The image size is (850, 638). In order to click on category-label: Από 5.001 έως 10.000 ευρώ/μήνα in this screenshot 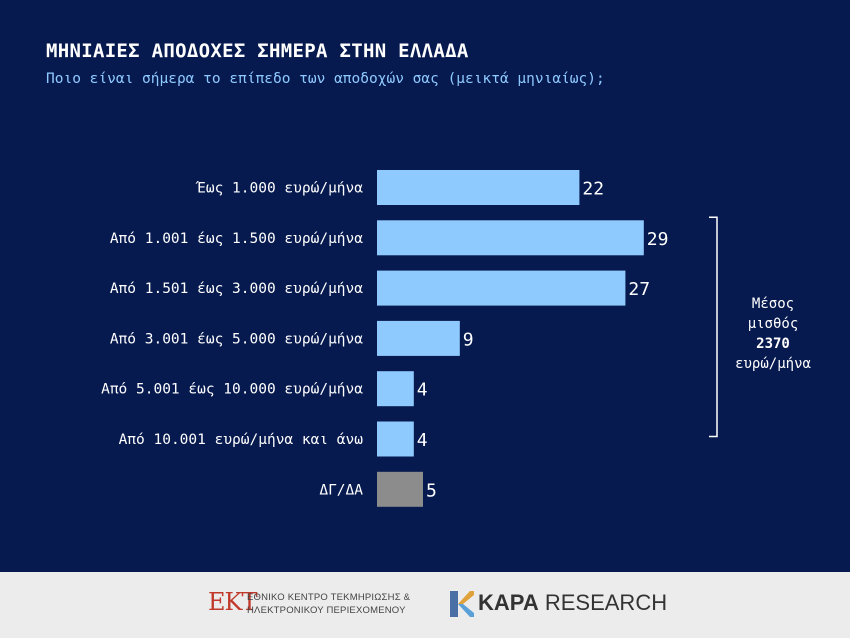, I will do `click(232, 390)`.